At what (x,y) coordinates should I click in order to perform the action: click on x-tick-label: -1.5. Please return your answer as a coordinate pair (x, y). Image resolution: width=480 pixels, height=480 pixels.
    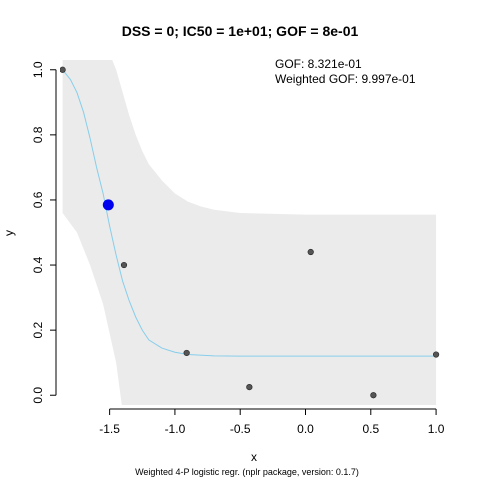
    Looking at the image, I should click on (109, 429).